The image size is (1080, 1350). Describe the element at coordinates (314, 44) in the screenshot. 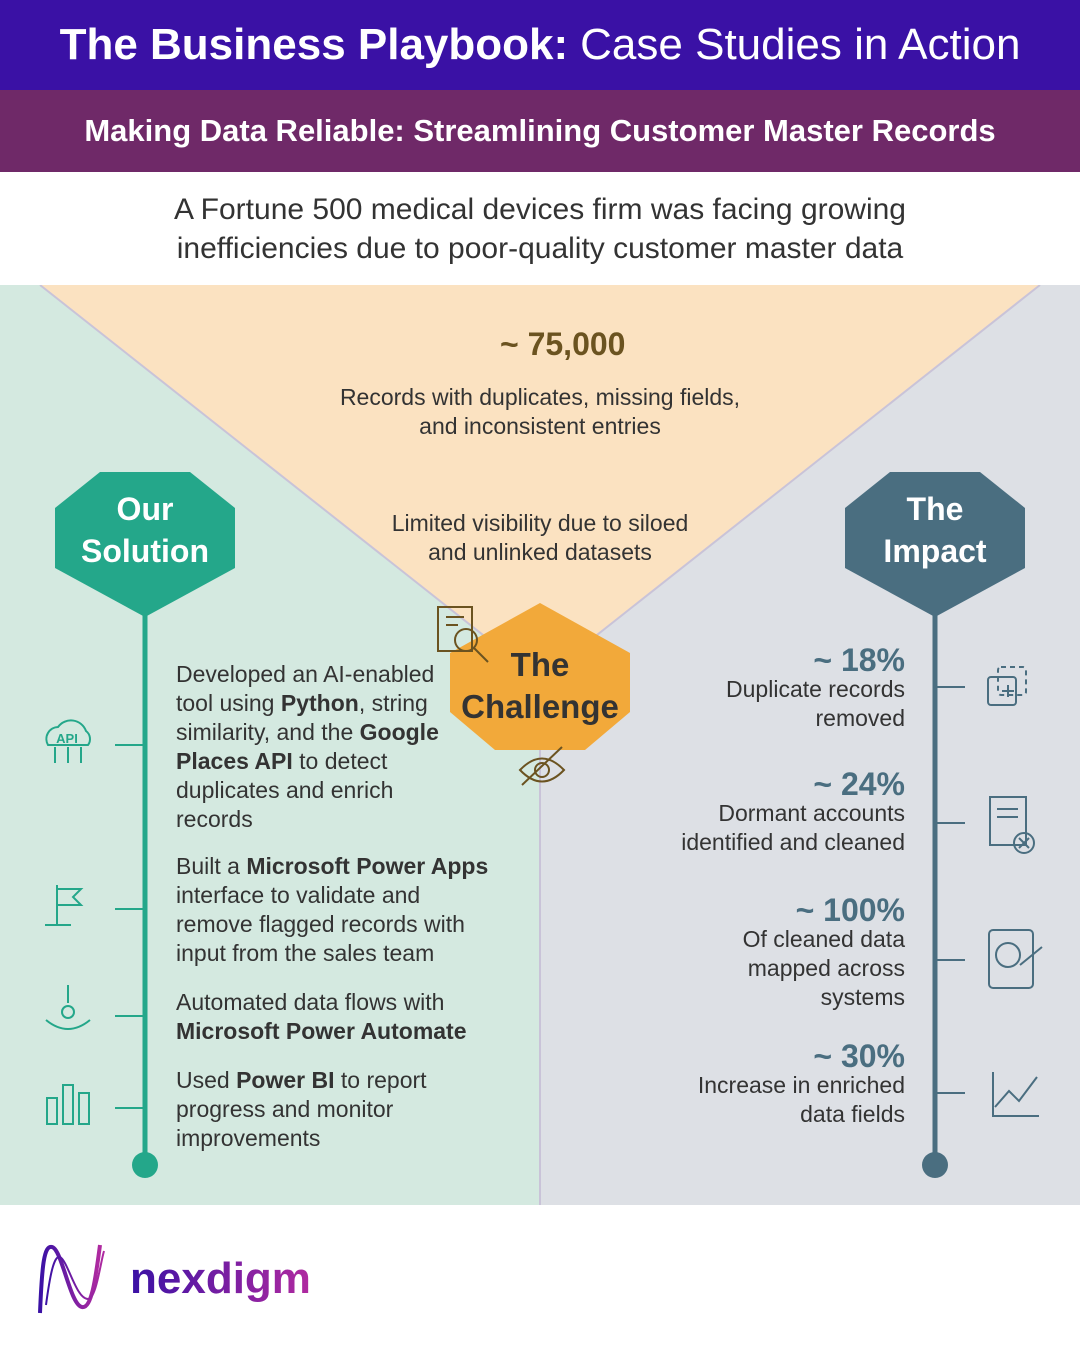

I see `title-bold: The Business Playbook:` at that location.